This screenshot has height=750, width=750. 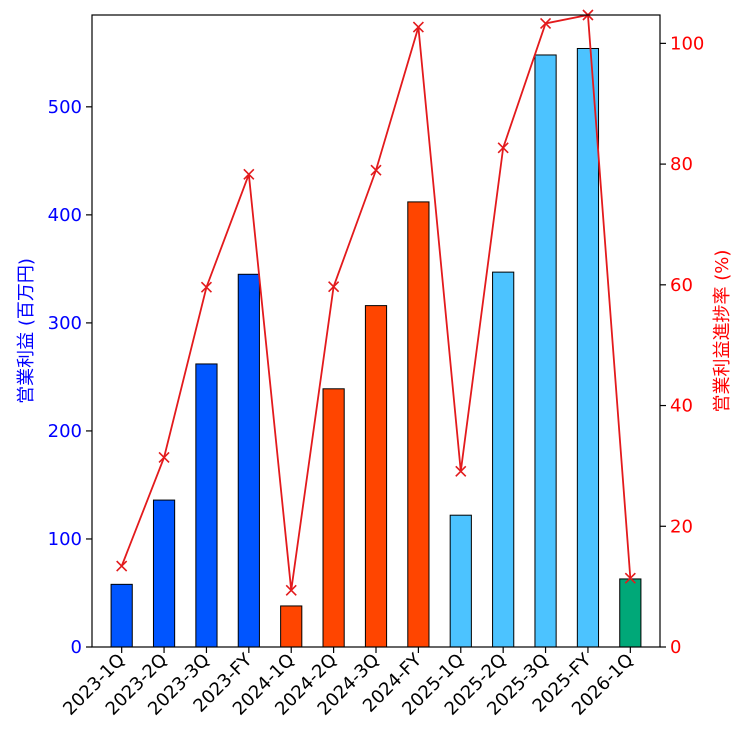 What do you see at coordinates (682, 345) in the screenshot?
I see `right-axis-ticks: 0 20 40 60 80 100` at bounding box center [682, 345].